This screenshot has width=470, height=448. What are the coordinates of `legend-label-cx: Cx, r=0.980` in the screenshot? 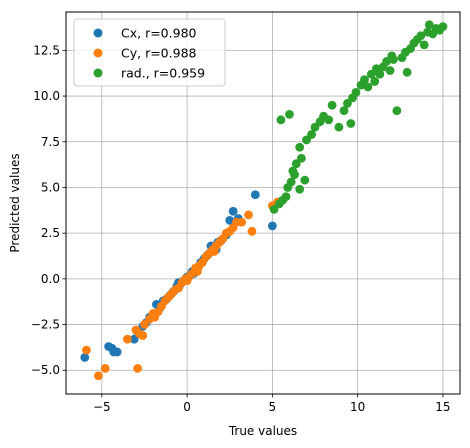 It's located at (159, 33).